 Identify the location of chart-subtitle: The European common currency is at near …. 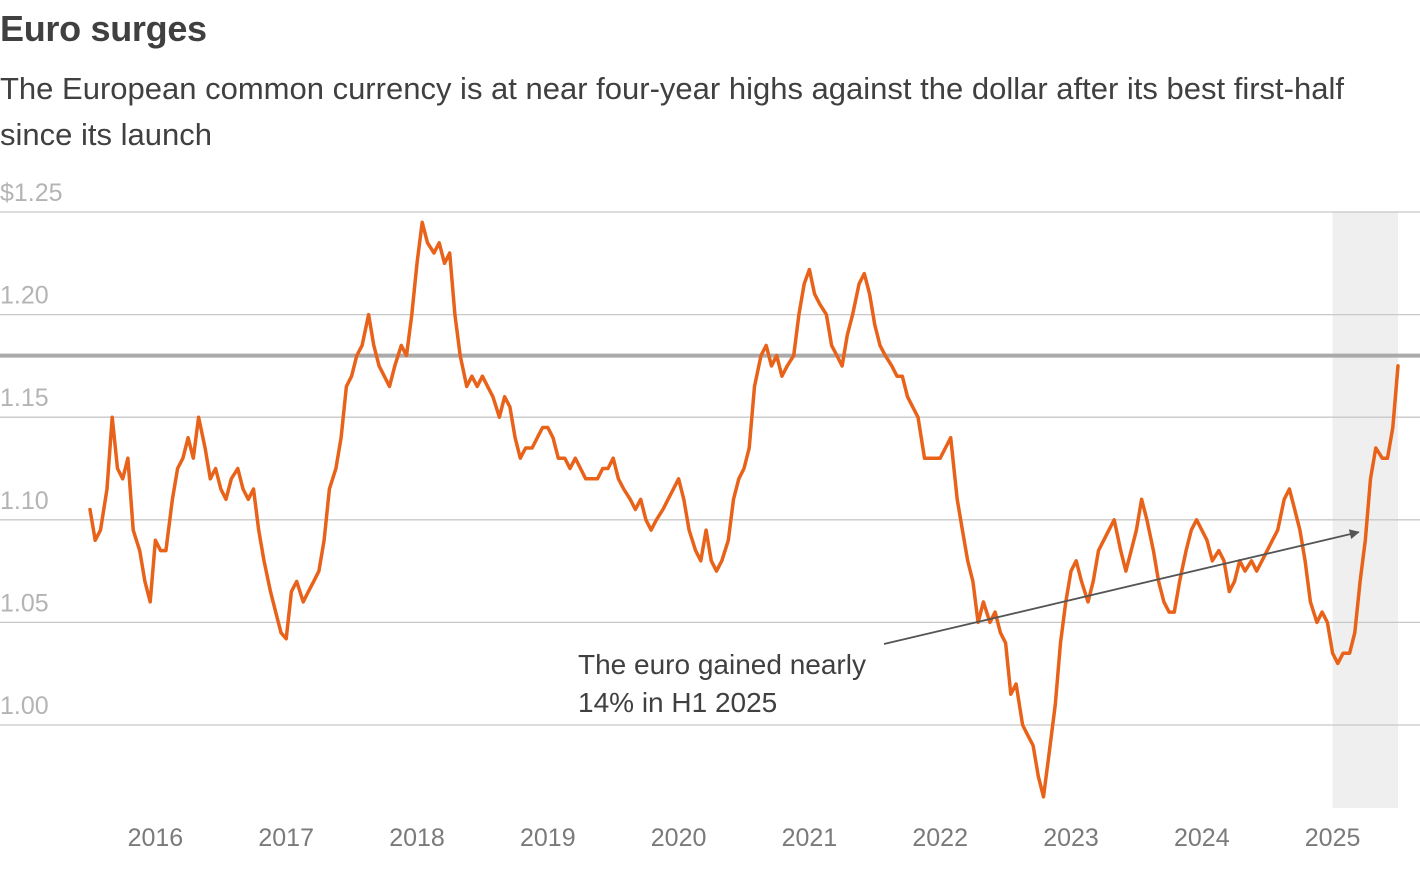
(672, 111).